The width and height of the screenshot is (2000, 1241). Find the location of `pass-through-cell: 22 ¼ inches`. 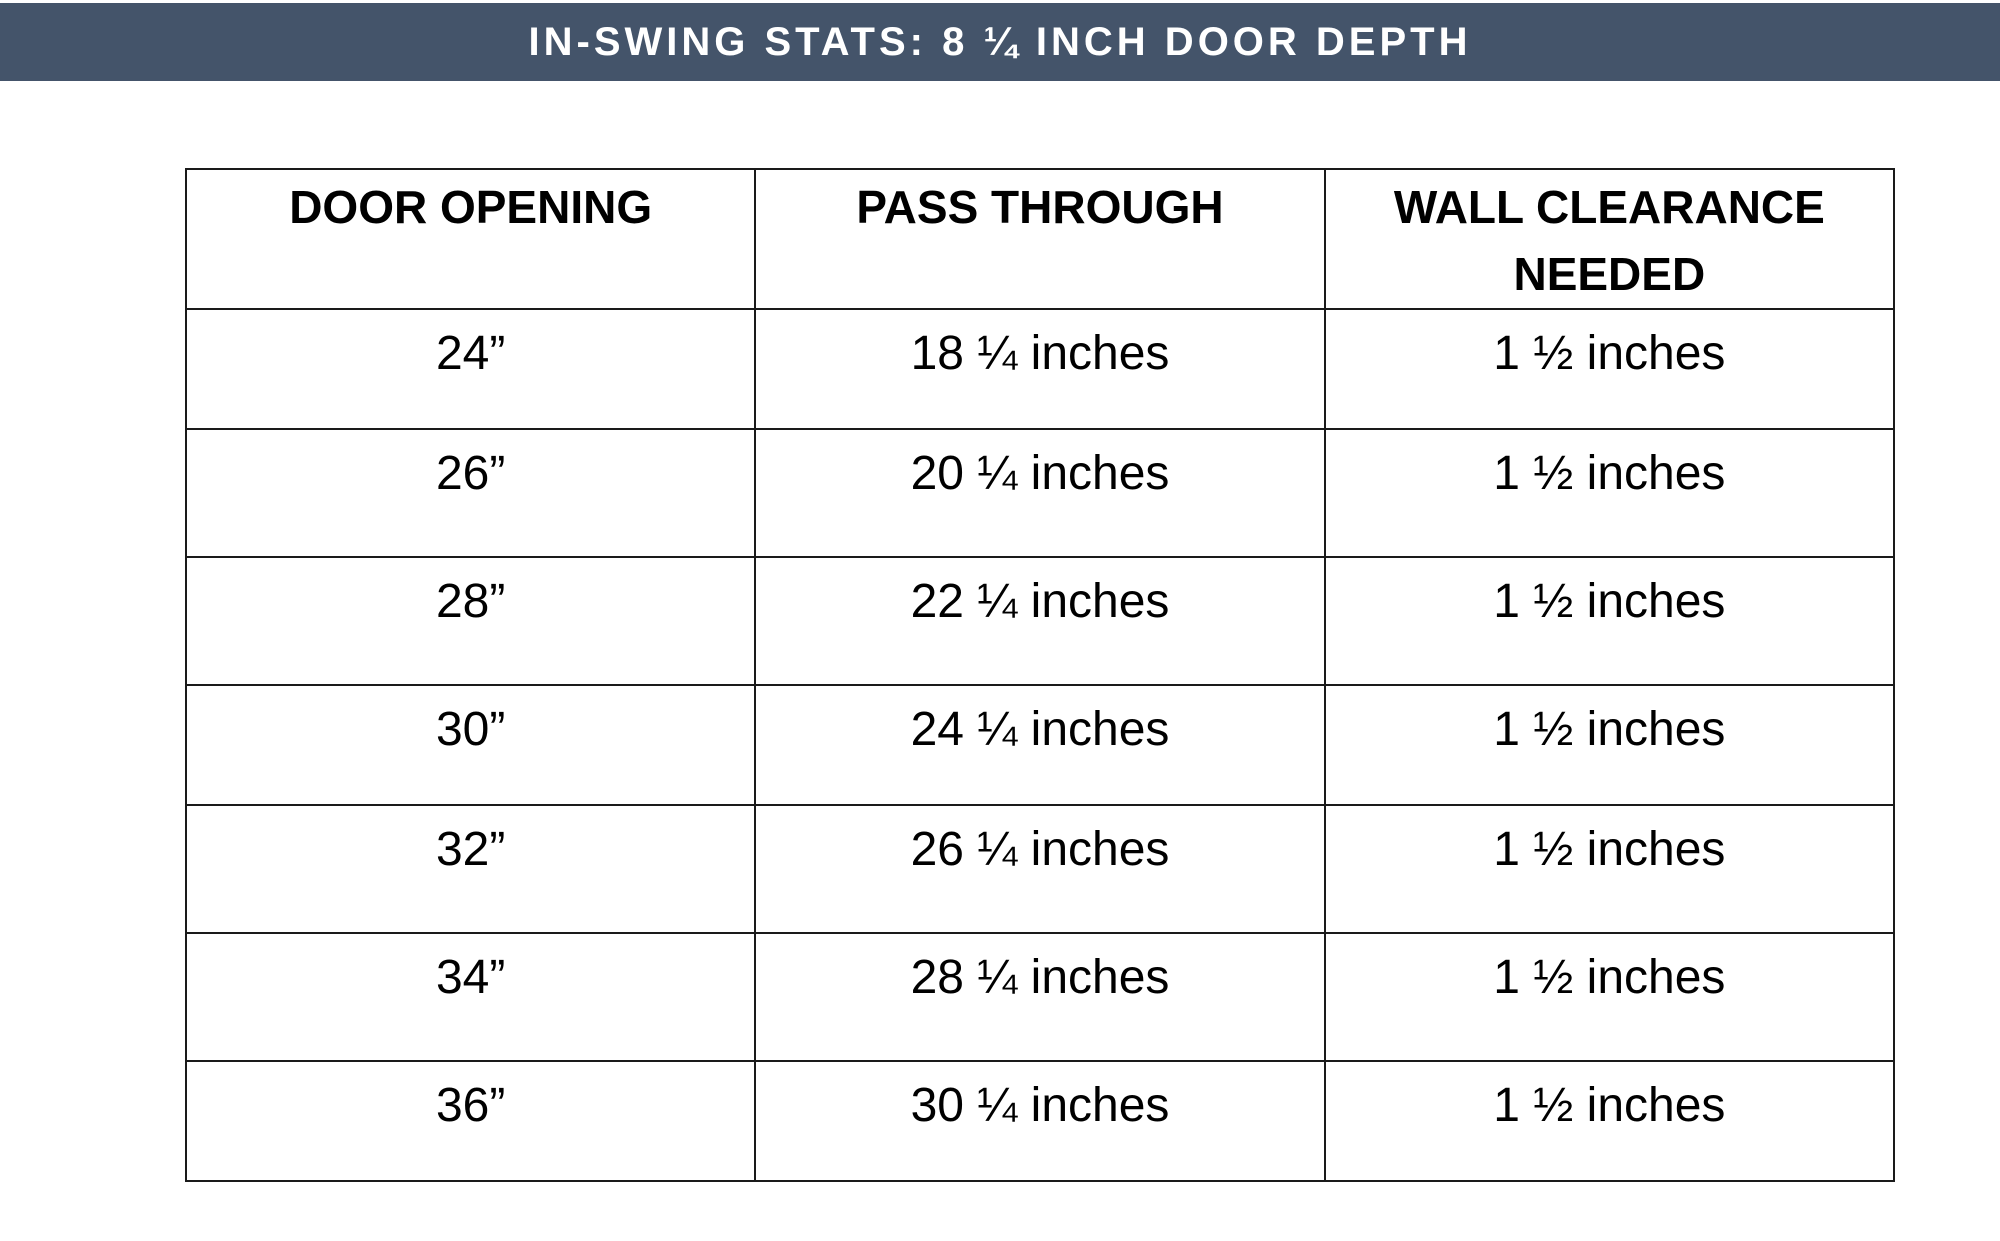

pass-through-cell: 22 ¼ inches is located at coordinates (1040, 621).